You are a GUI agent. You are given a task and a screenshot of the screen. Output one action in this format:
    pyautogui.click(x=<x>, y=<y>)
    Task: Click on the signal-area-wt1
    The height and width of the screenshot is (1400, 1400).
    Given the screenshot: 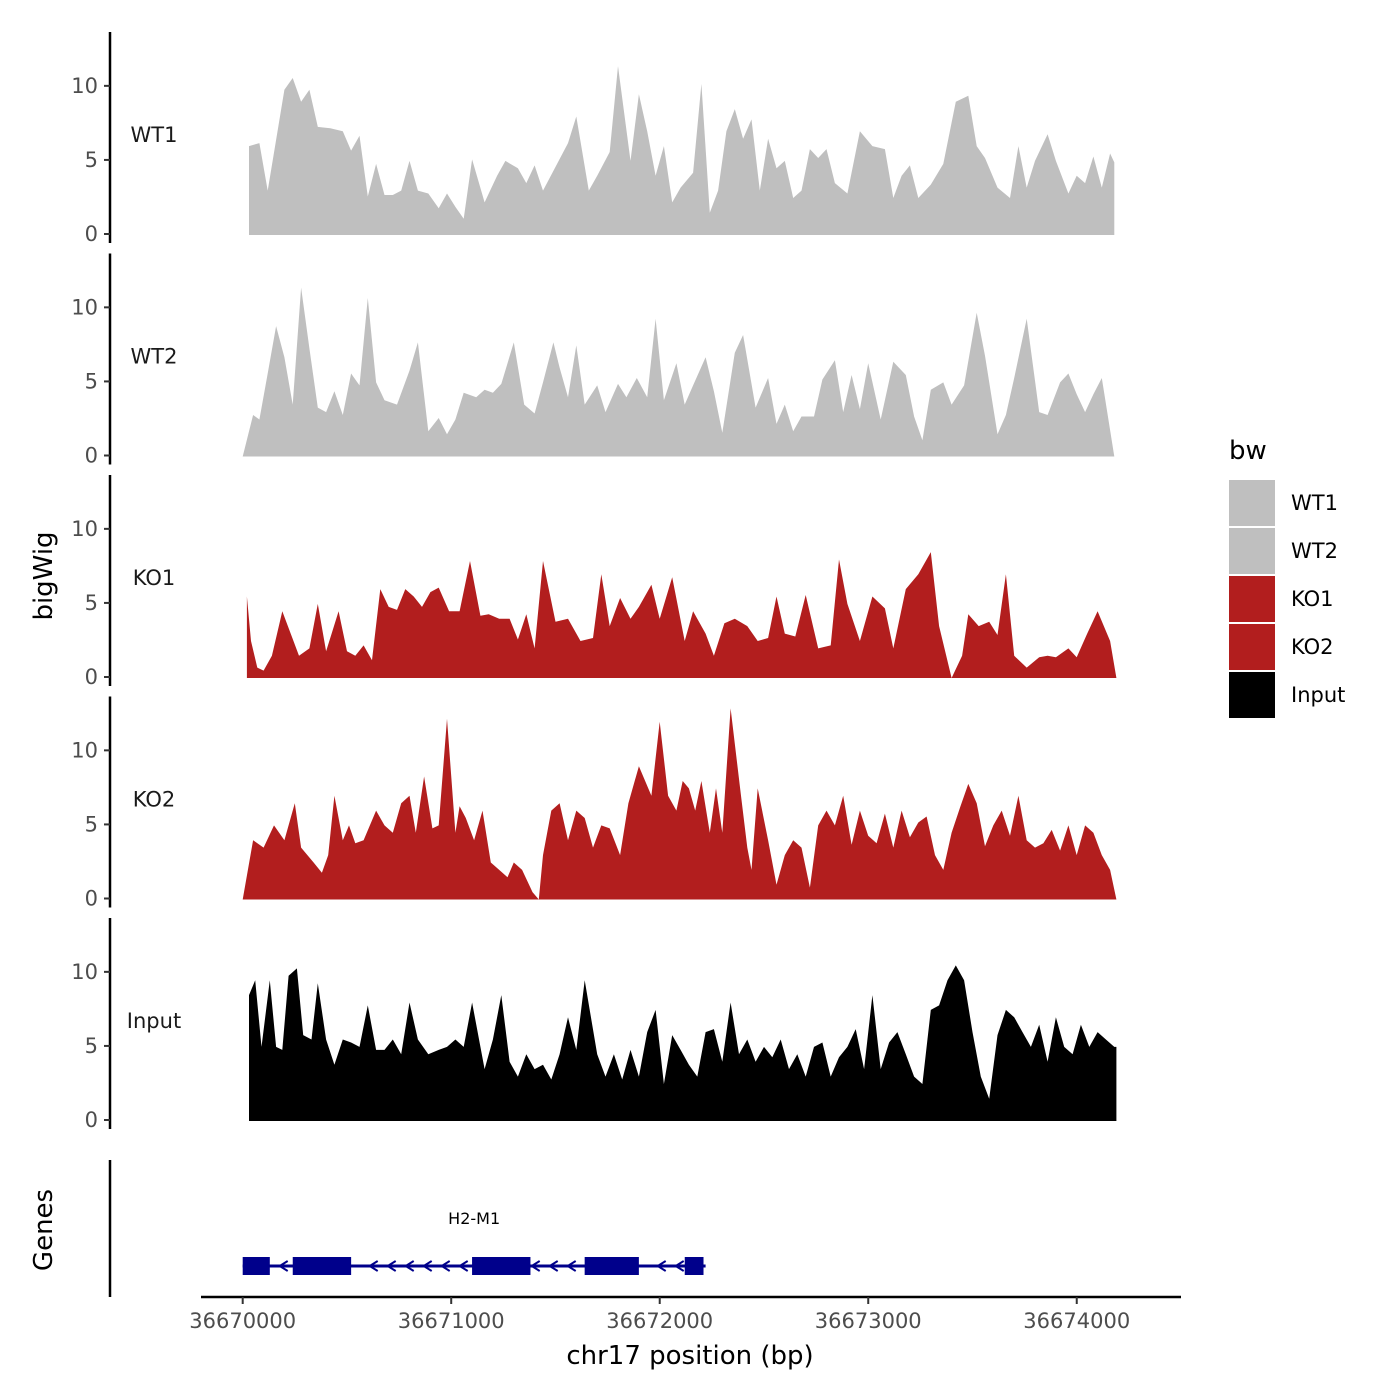 What is the action you would take?
    pyautogui.click(x=682, y=150)
    